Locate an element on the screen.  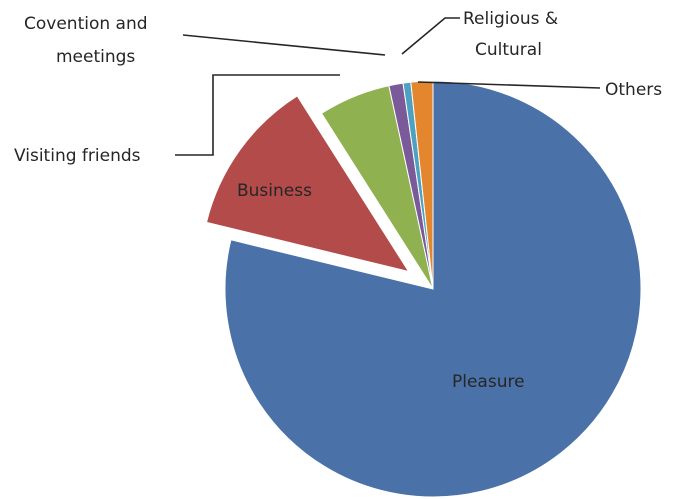
leader-line-religious is located at coordinates (430, 36).